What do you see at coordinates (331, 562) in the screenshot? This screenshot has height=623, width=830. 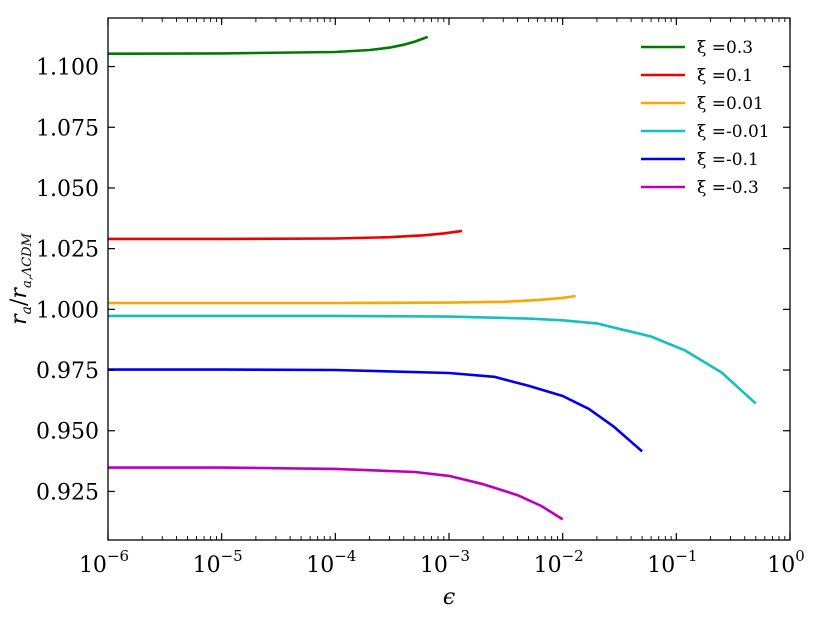 I see `x-tick-label: 10⁻⁴` at bounding box center [331, 562].